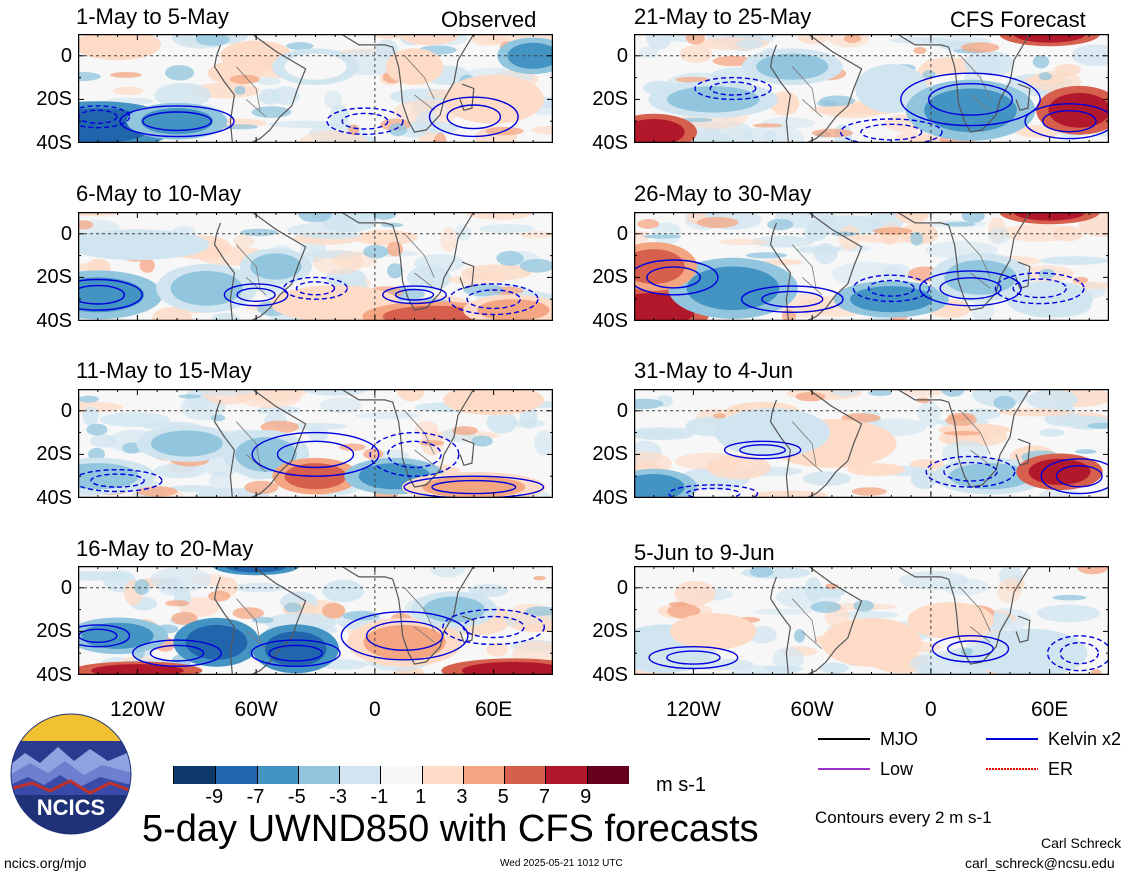  I want to click on x-tick-label: 60W, so click(812, 709).